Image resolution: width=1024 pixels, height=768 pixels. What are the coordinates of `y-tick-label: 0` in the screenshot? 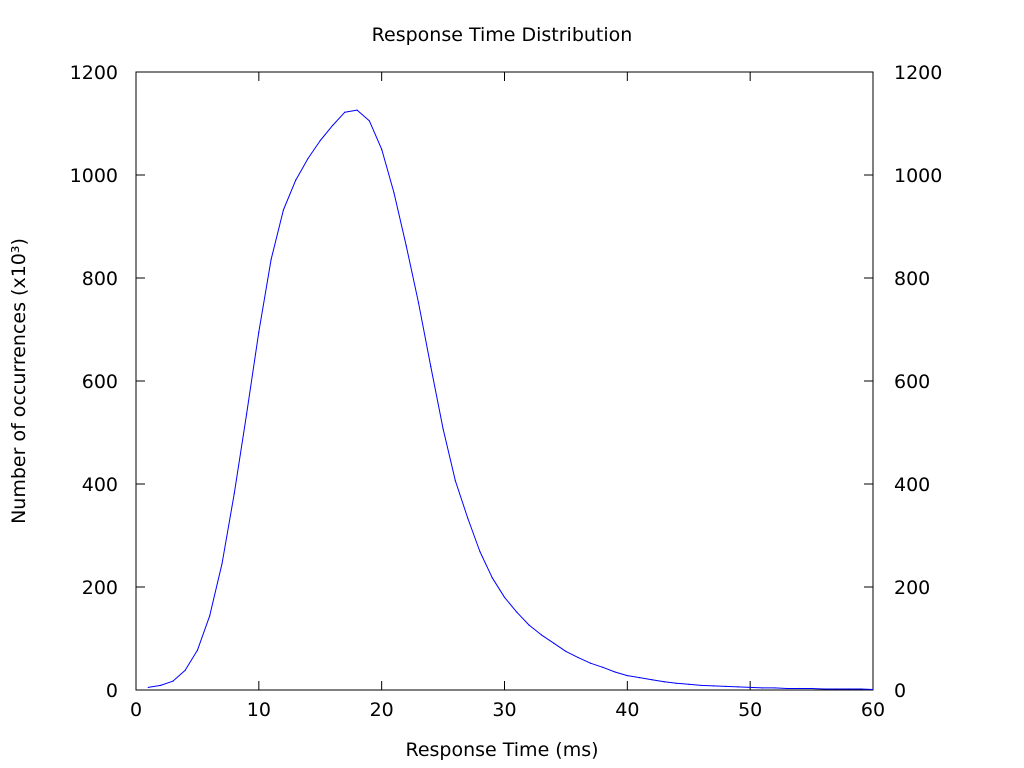 It's located at (112, 691).